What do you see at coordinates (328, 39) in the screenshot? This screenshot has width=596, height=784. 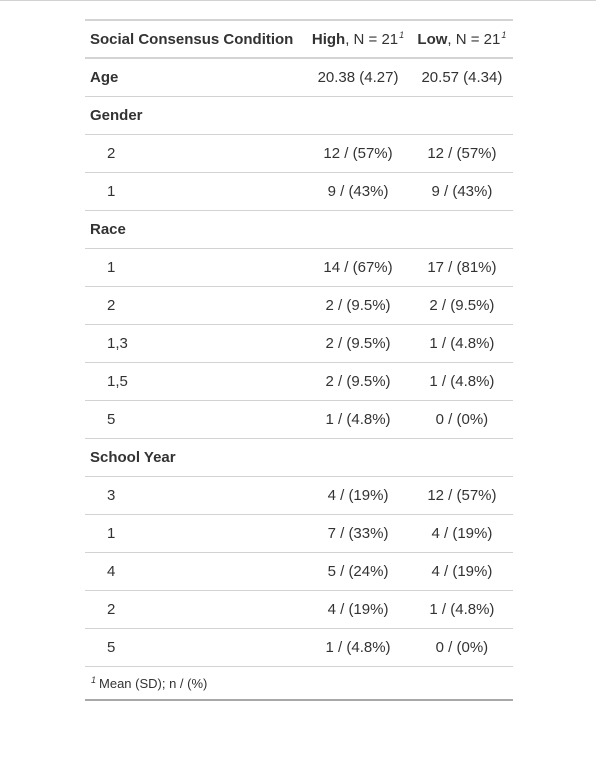 I see `header-high-label: High` at bounding box center [328, 39].